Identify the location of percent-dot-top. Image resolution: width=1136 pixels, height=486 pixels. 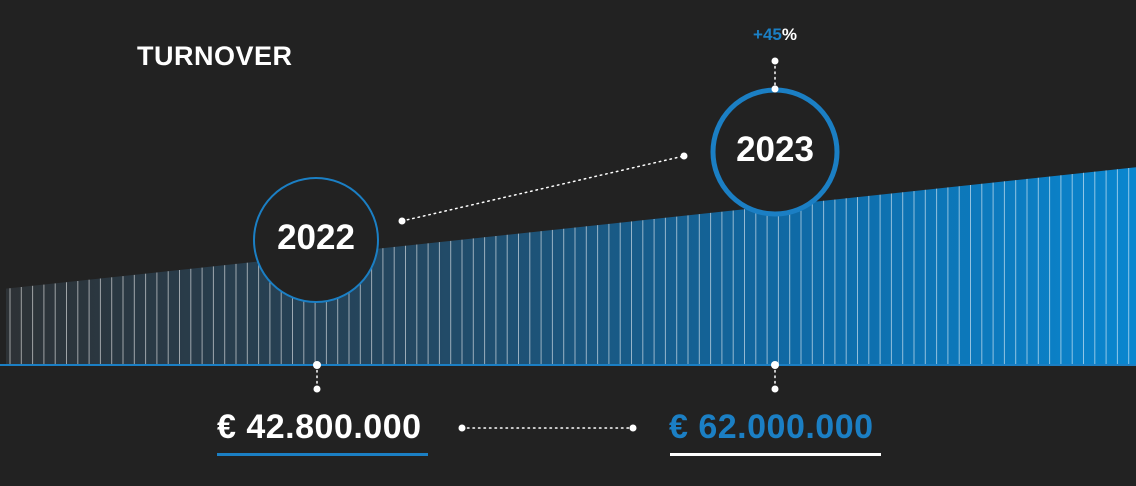
(775, 61).